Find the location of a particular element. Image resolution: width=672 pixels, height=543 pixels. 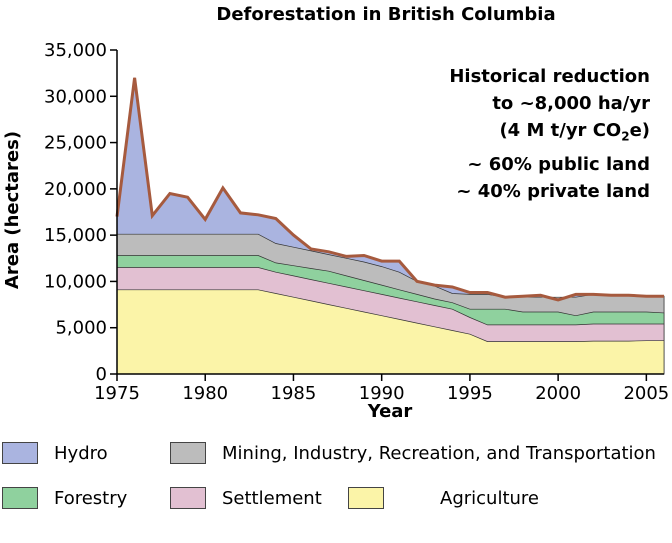

x-tick-label: 1995 is located at coordinates (470, 393).